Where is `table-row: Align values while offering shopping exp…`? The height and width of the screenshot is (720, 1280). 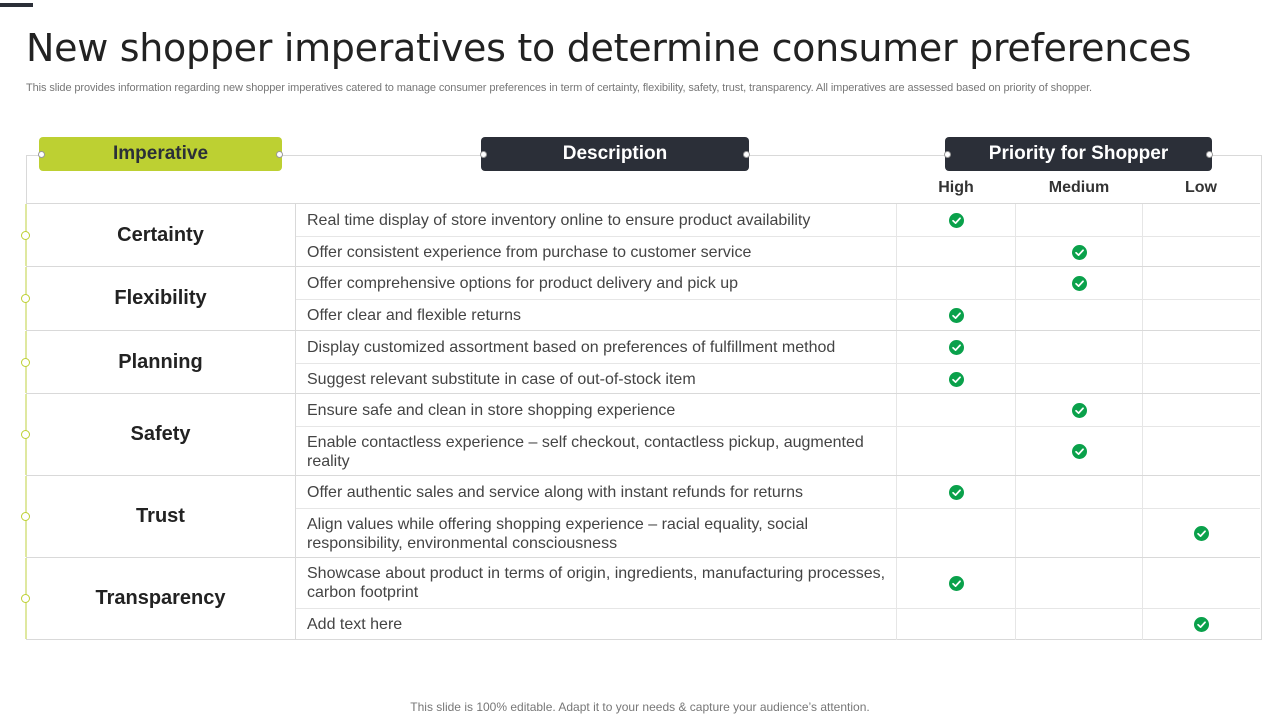 table-row: Align values while offering shopping exp… is located at coordinates (778, 533).